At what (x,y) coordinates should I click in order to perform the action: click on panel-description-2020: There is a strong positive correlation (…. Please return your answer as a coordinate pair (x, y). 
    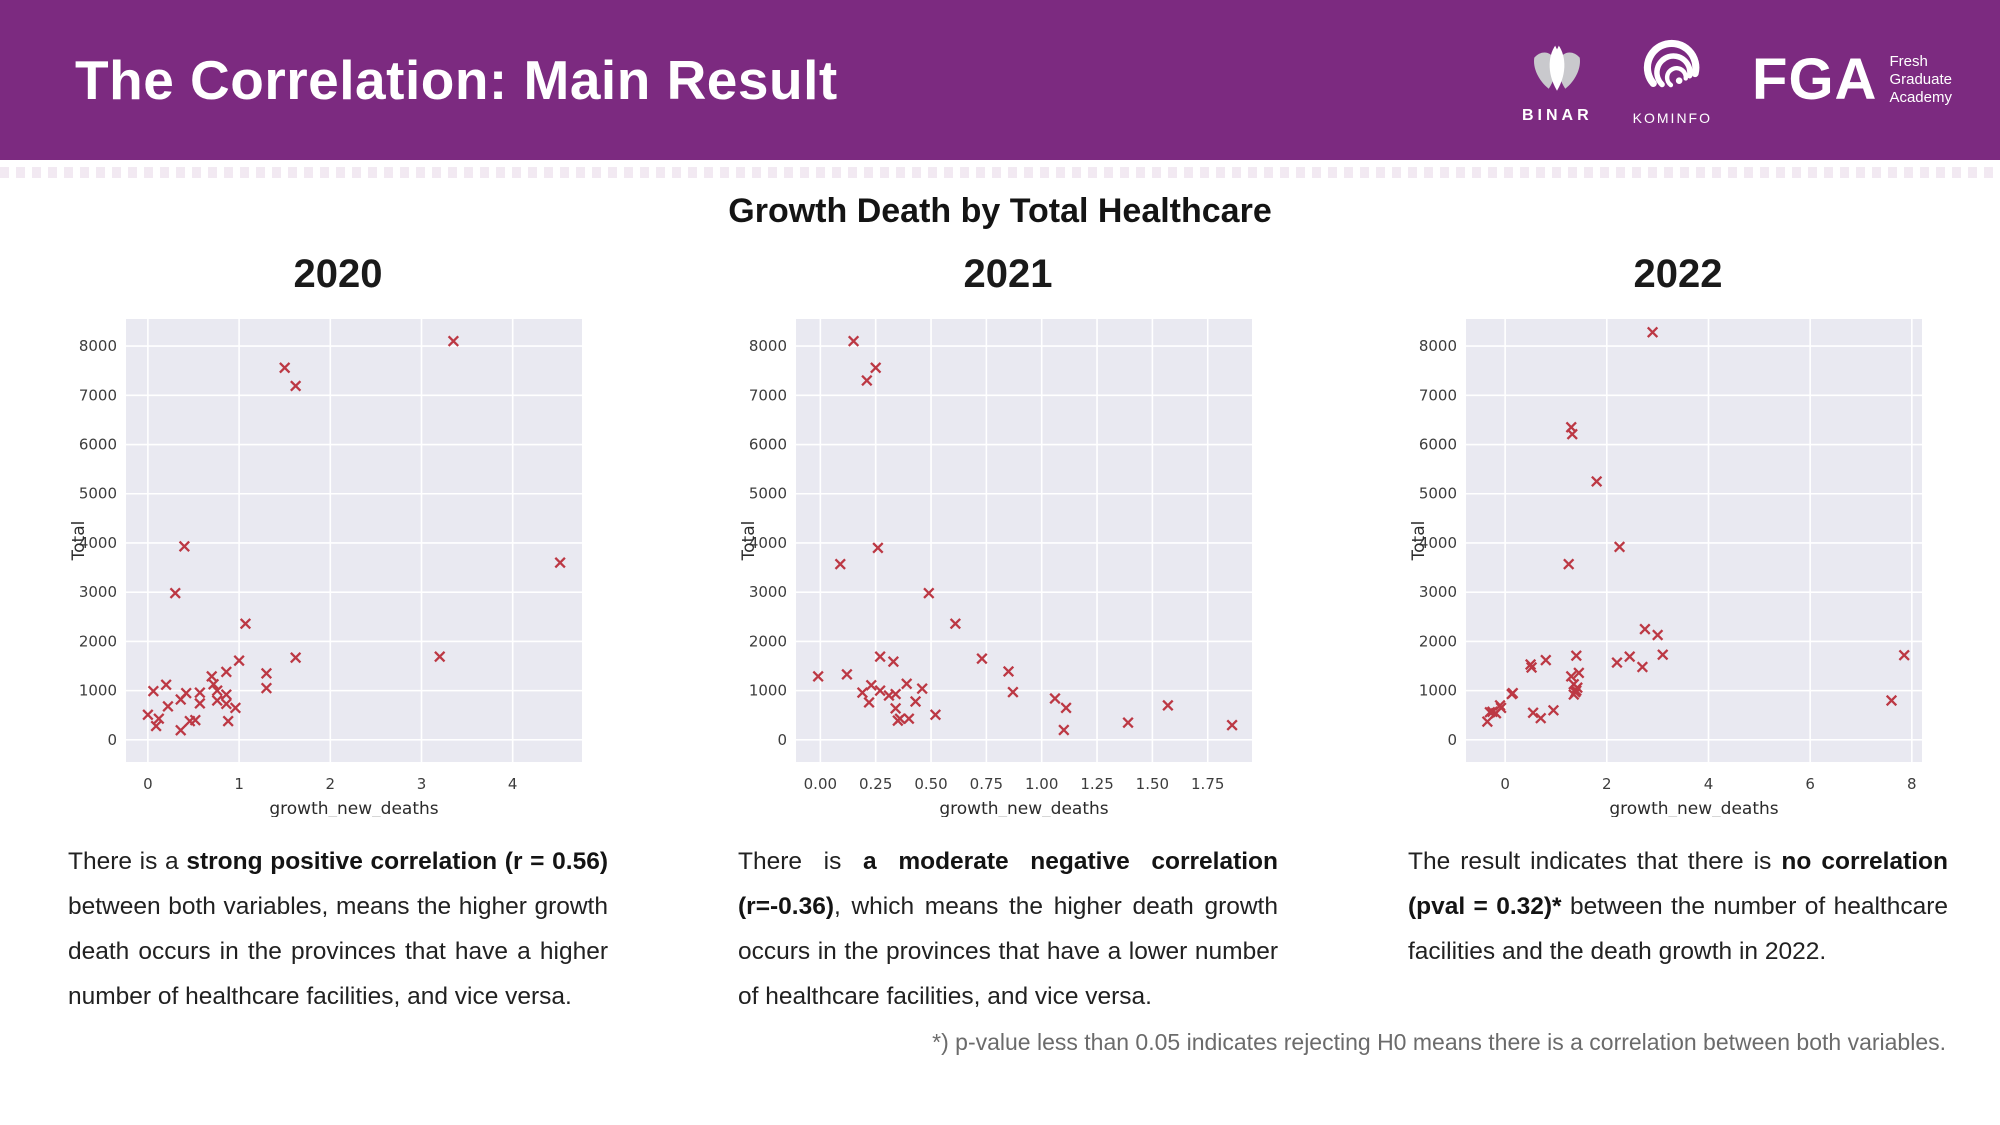
    Looking at the image, I should click on (338, 929).